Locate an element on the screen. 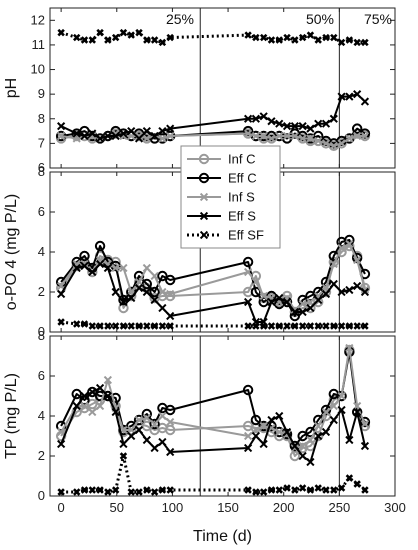 The image size is (418, 550). x-tick-label: 300 is located at coordinates (395, 507).